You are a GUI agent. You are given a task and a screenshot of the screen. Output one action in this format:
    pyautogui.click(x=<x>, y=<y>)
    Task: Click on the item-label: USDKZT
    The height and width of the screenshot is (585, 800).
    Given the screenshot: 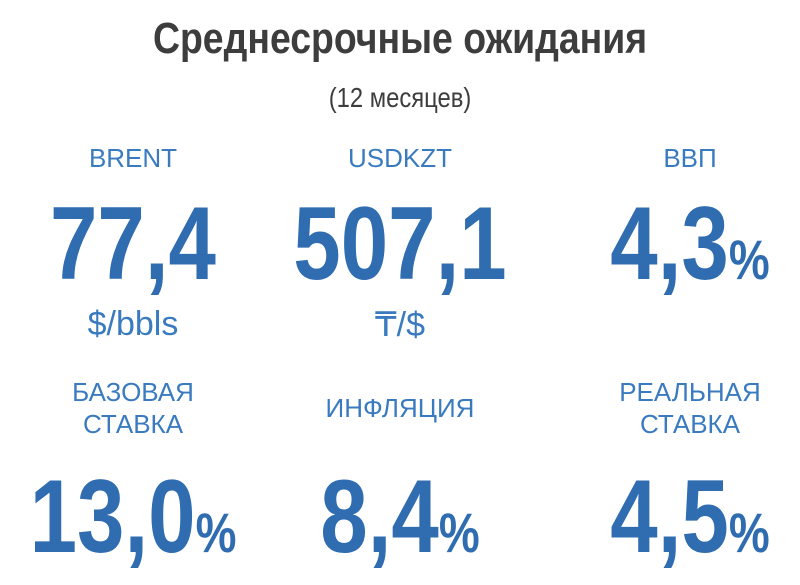 What is the action you would take?
    pyautogui.click(x=400, y=158)
    